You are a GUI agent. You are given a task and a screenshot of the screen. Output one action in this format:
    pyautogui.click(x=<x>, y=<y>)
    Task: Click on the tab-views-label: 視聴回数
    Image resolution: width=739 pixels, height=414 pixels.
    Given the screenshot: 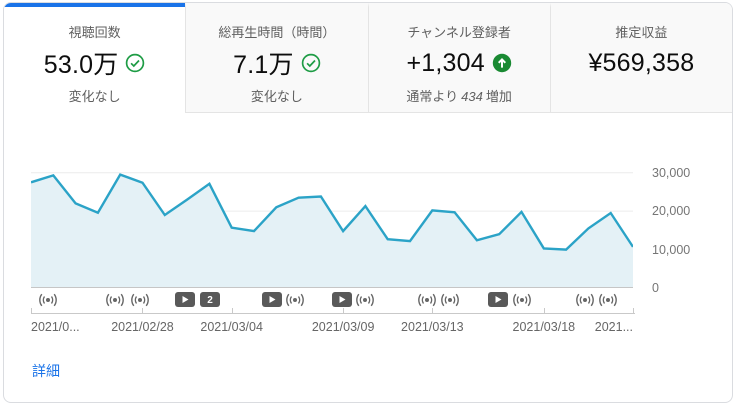 What is the action you would take?
    pyautogui.click(x=94, y=32)
    